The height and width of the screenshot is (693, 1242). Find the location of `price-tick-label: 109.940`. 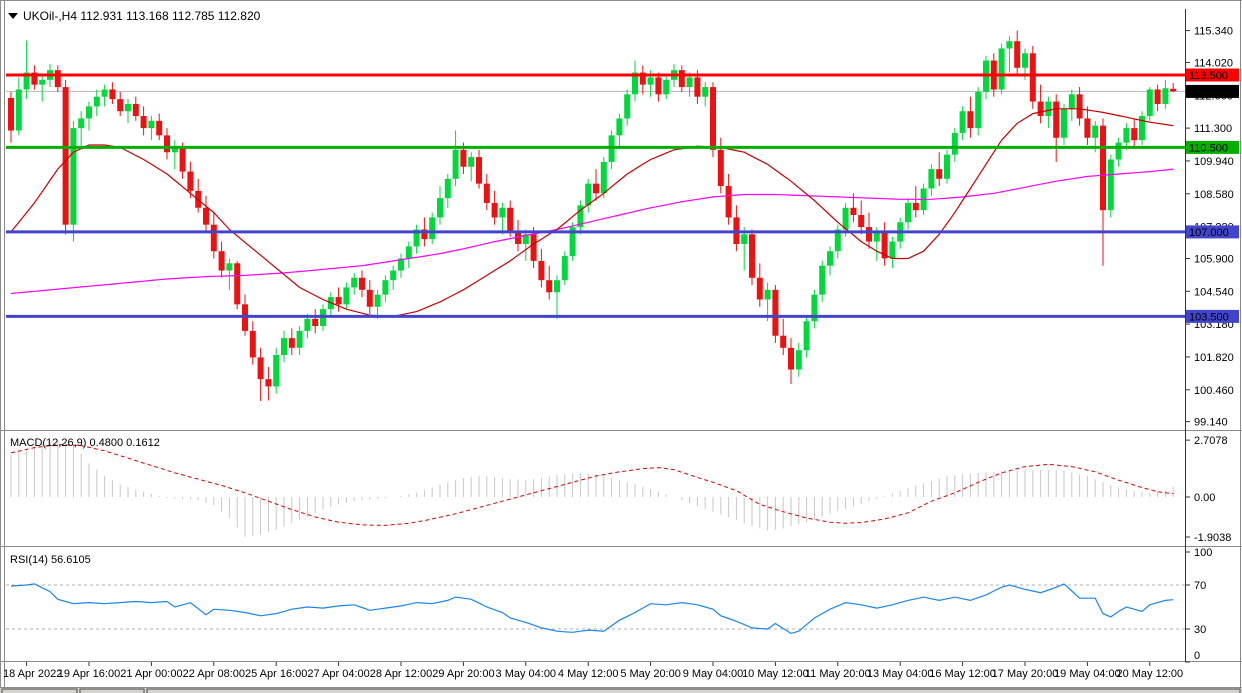

price-tick-label: 109.940 is located at coordinates (1214, 162).